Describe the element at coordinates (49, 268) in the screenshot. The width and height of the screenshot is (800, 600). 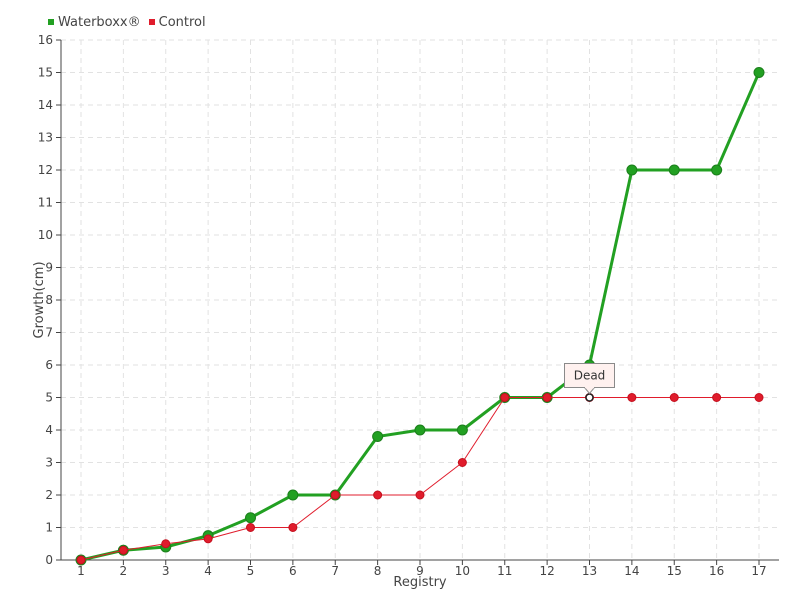
I see `y-tick-label: 9` at that location.